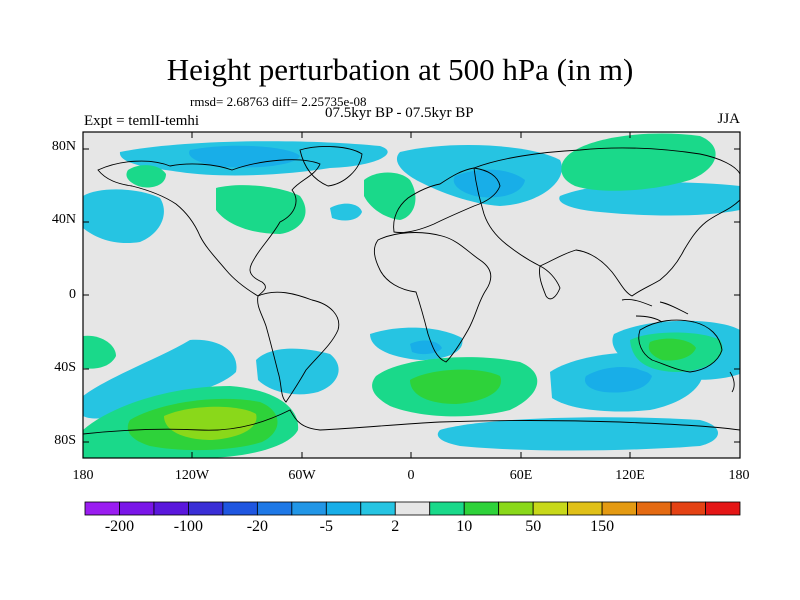  Describe the element at coordinates (326, 526) in the screenshot. I see `colorbar-label-3: -5` at that location.